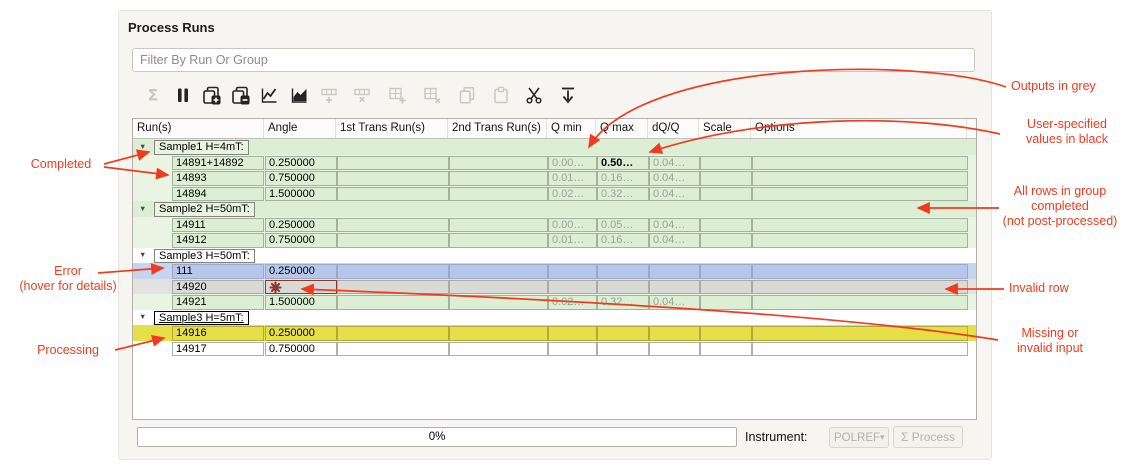 This screenshot has height=476, width=1134. I want to click on column-header-q-min: Q min, so click(571, 128).